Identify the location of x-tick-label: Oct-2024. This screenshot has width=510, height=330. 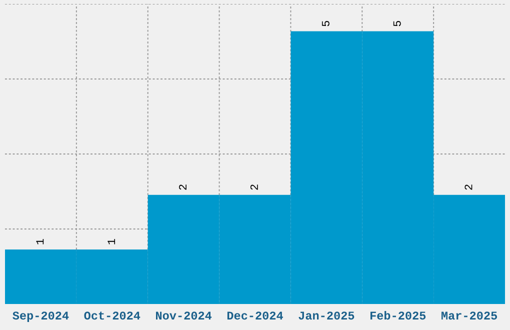
(112, 316).